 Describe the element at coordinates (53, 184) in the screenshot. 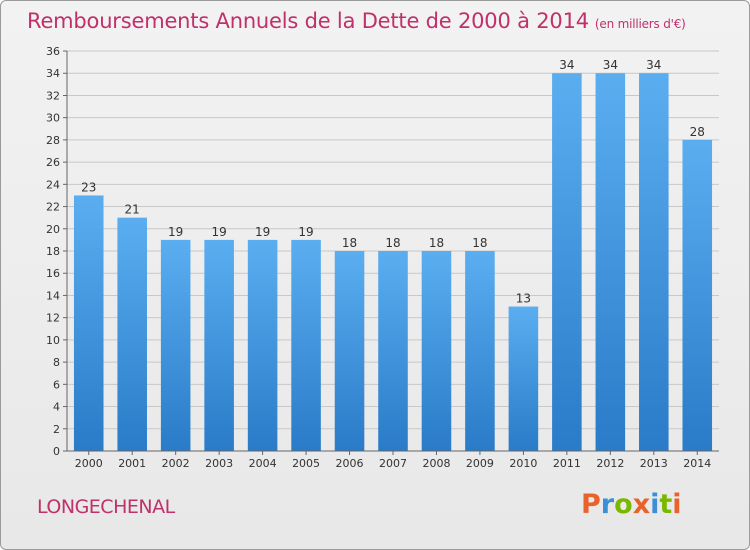

I see `y-tick-label: 24` at that location.